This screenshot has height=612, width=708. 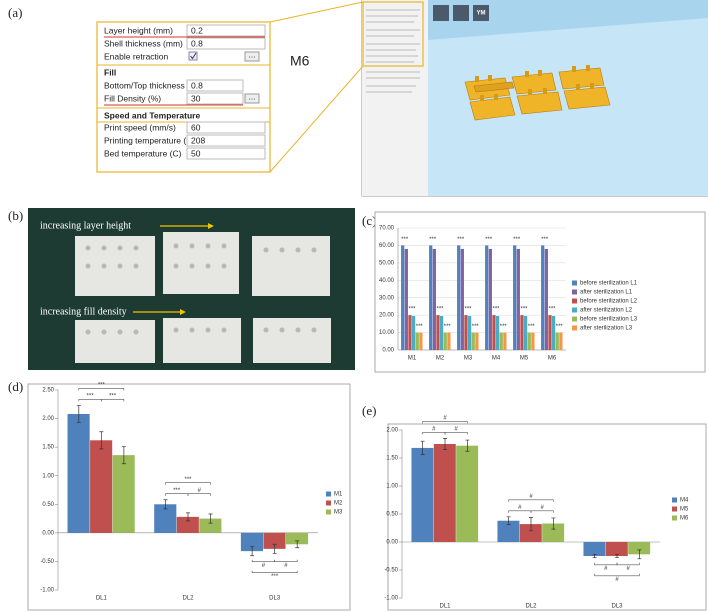 What do you see at coordinates (609, 320) in the screenshot?
I see `legend-label: before sterilization L3` at bounding box center [609, 320].